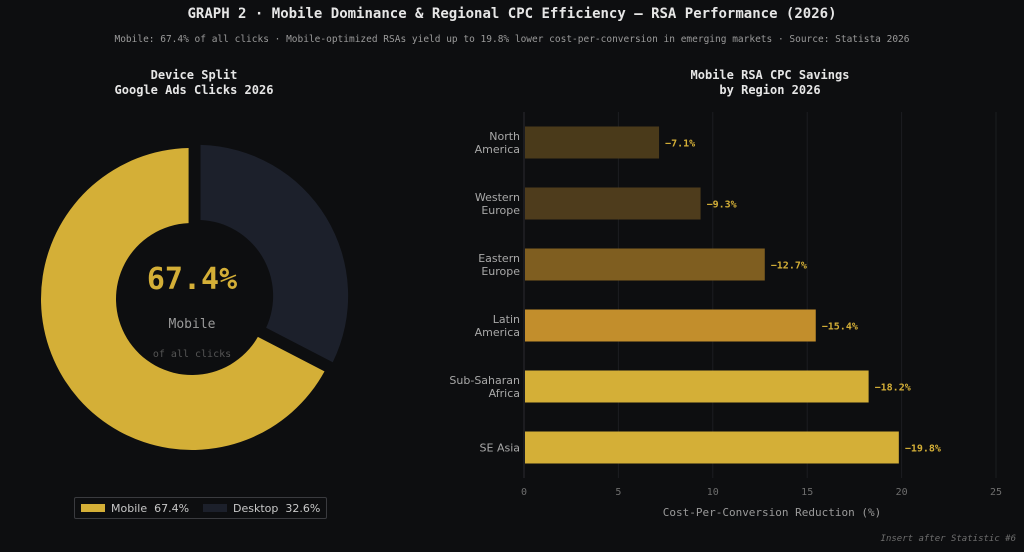 This screenshot has height=552, width=1024. What do you see at coordinates (192, 354) in the screenshot?
I see `donut-center-sublabel: of all clicks` at bounding box center [192, 354].